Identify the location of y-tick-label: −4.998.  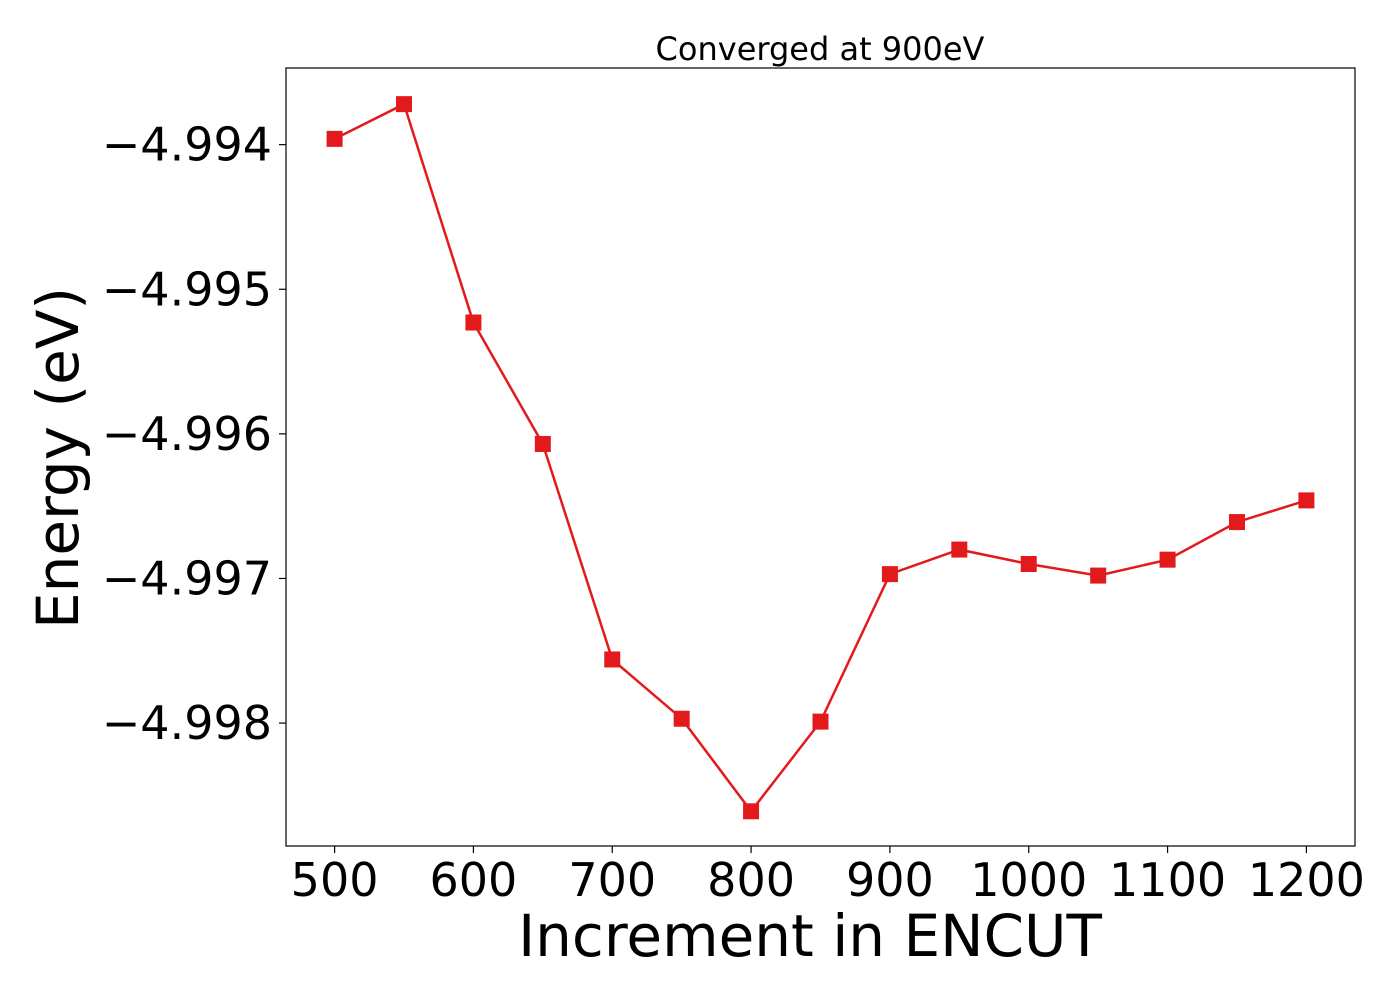
(187, 723).